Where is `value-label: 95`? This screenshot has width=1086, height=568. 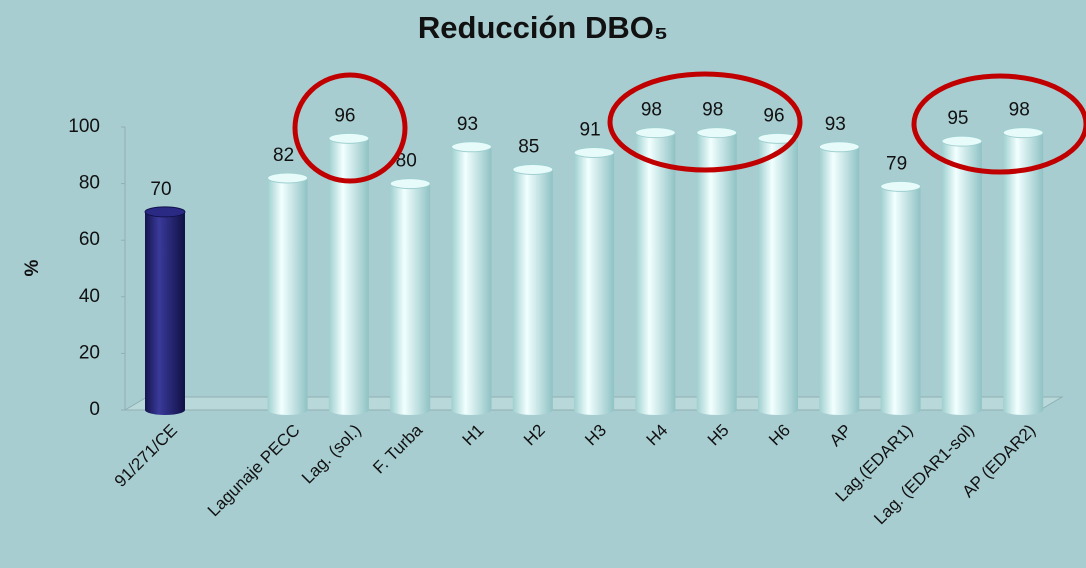 value-label: 95 is located at coordinates (957, 118).